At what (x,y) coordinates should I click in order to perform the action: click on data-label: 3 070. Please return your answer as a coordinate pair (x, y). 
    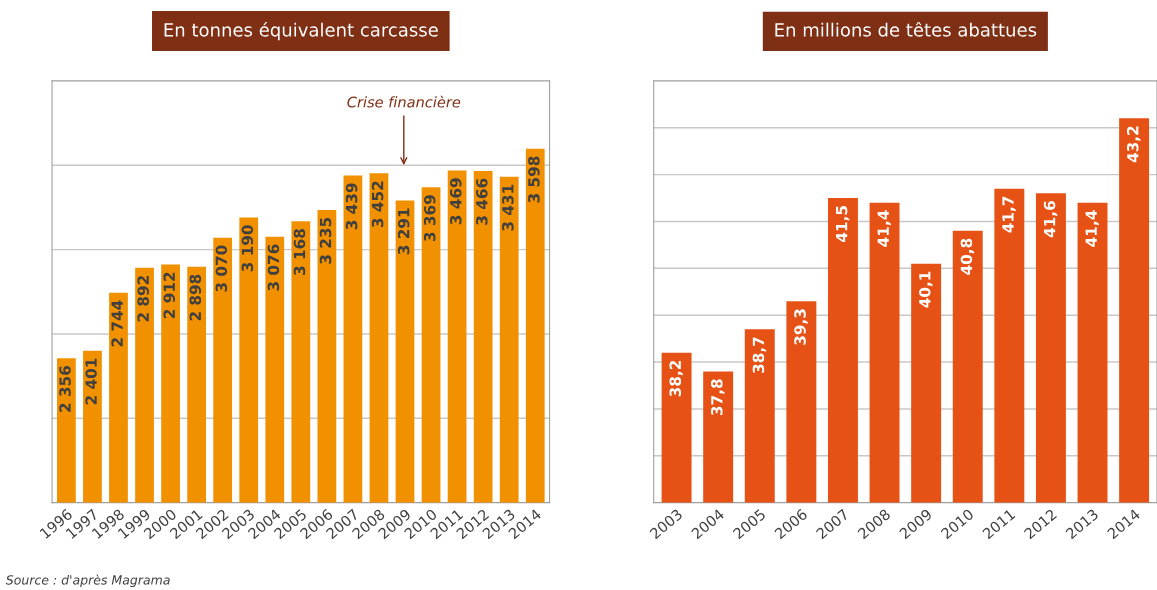
    Looking at the image, I should click on (221, 268).